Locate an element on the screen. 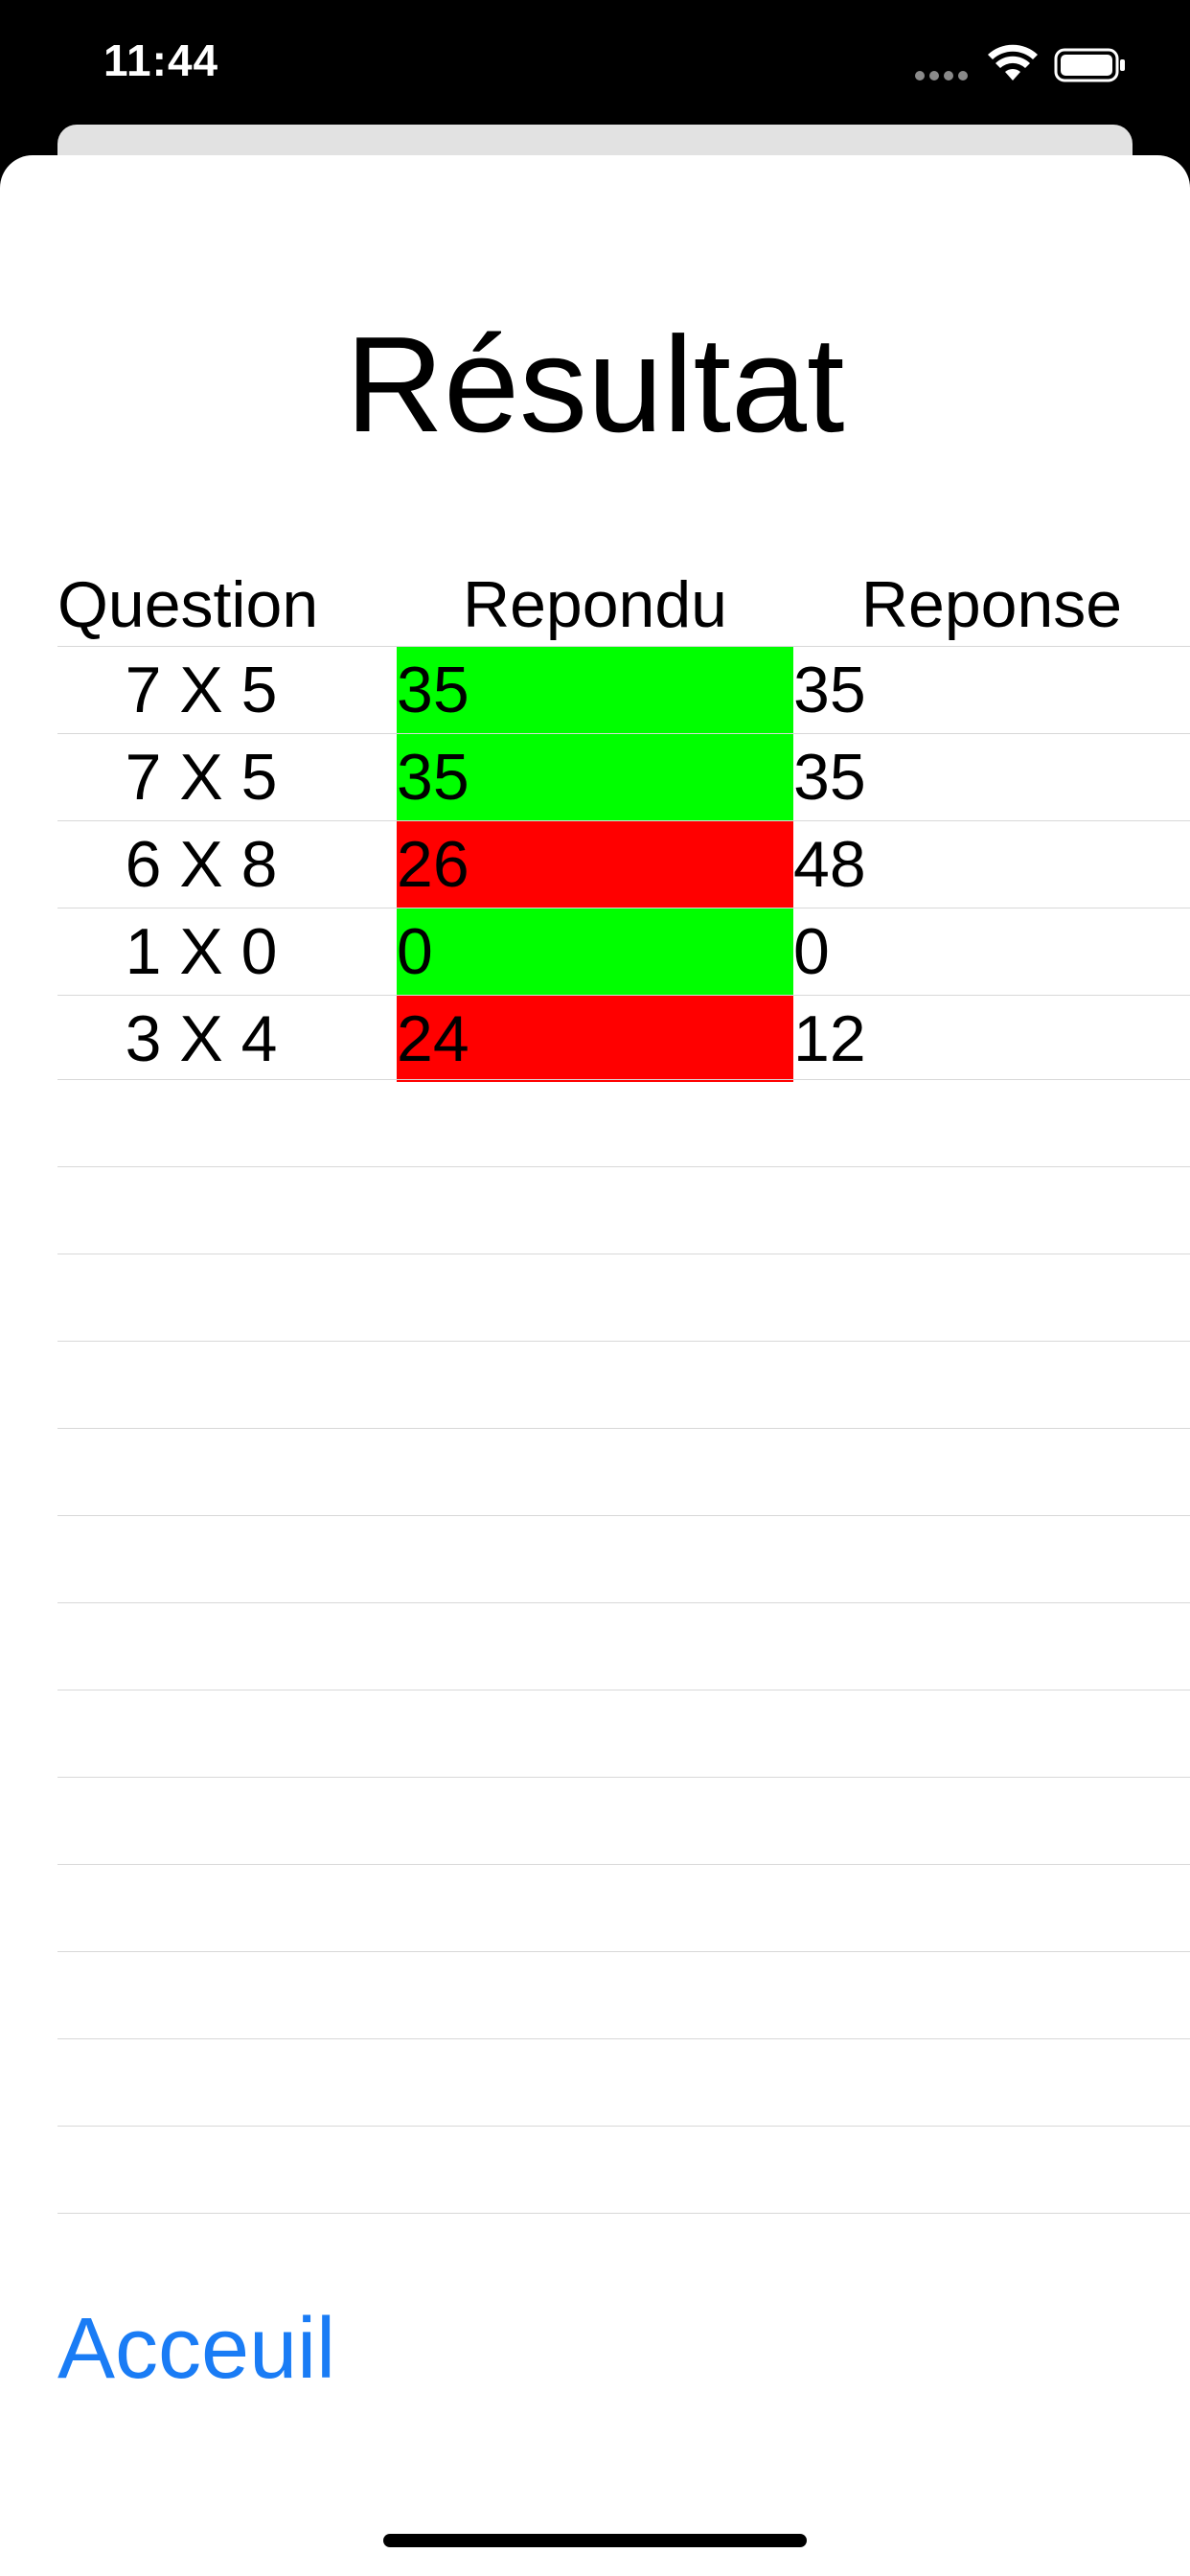  answered-cell-incorrect: 26 is located at coordinates (595, 864).